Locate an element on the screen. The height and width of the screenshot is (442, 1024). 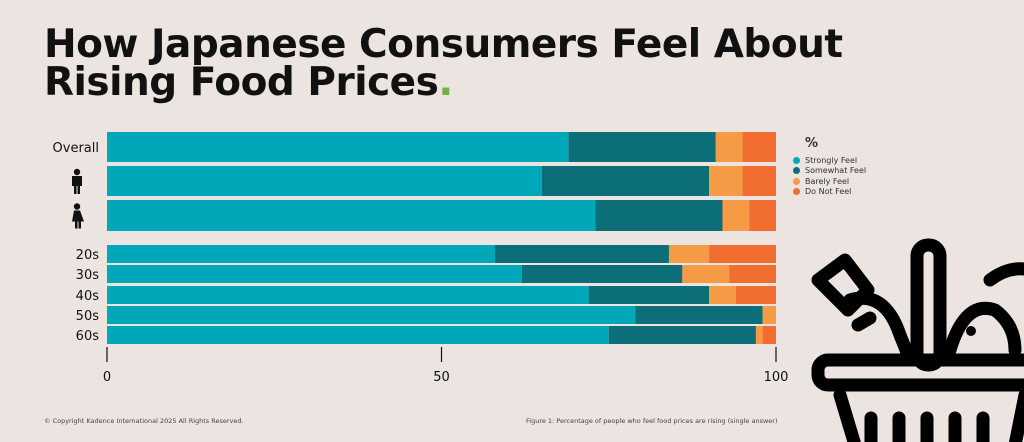
bar-30s-do-not-feel is located at coordinates (752, 274).